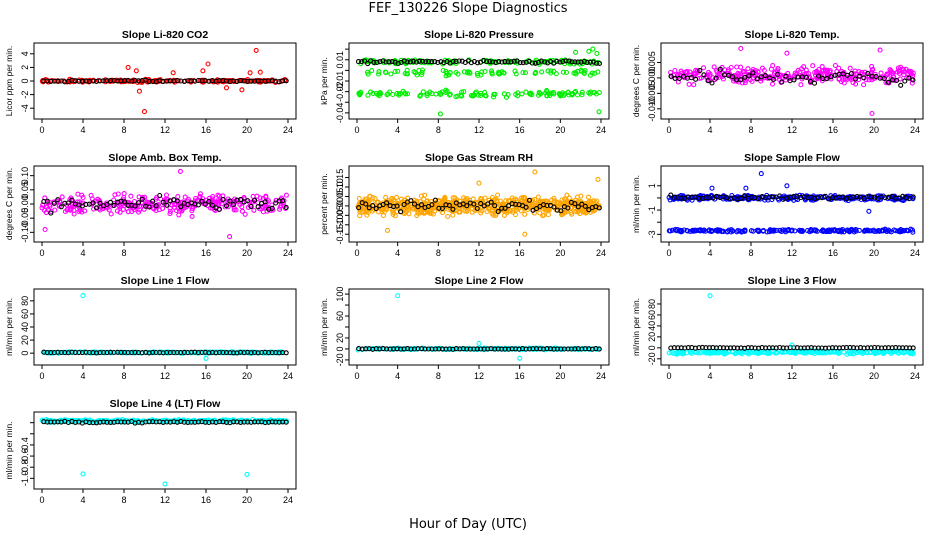 Image resolution: width=936 pixels, height=540 pixels. What do you see at coordinates (480, 281) in the screenshot?
I see `panel-title: Slope Line 2 Flow` at bounding box center [480, 281].